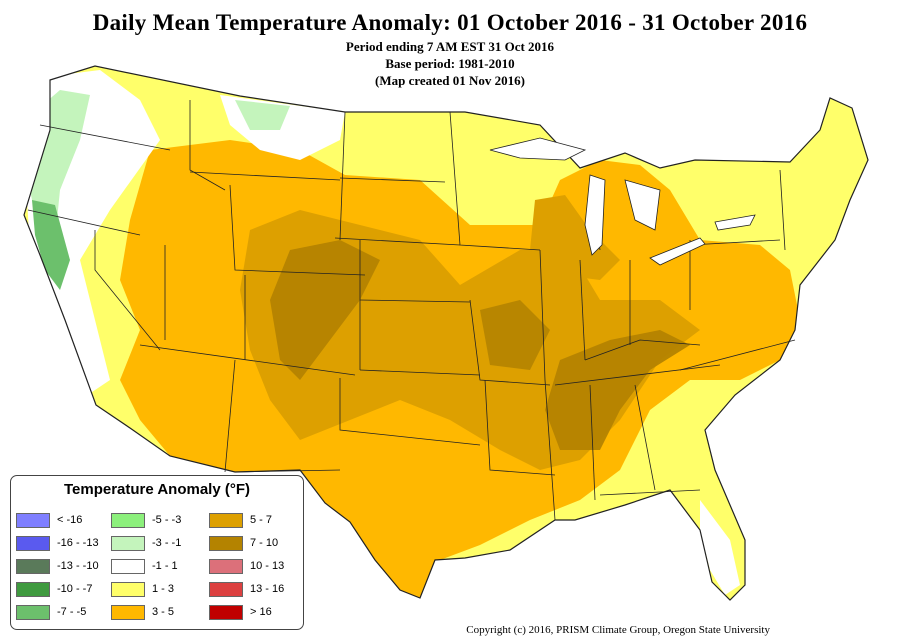 This screenshot has height=639, width=900. What do you see at coordinates (78, 566) in the screenshot?
I see `legend-label: -13 - -10` at bounding box center [78, 566].